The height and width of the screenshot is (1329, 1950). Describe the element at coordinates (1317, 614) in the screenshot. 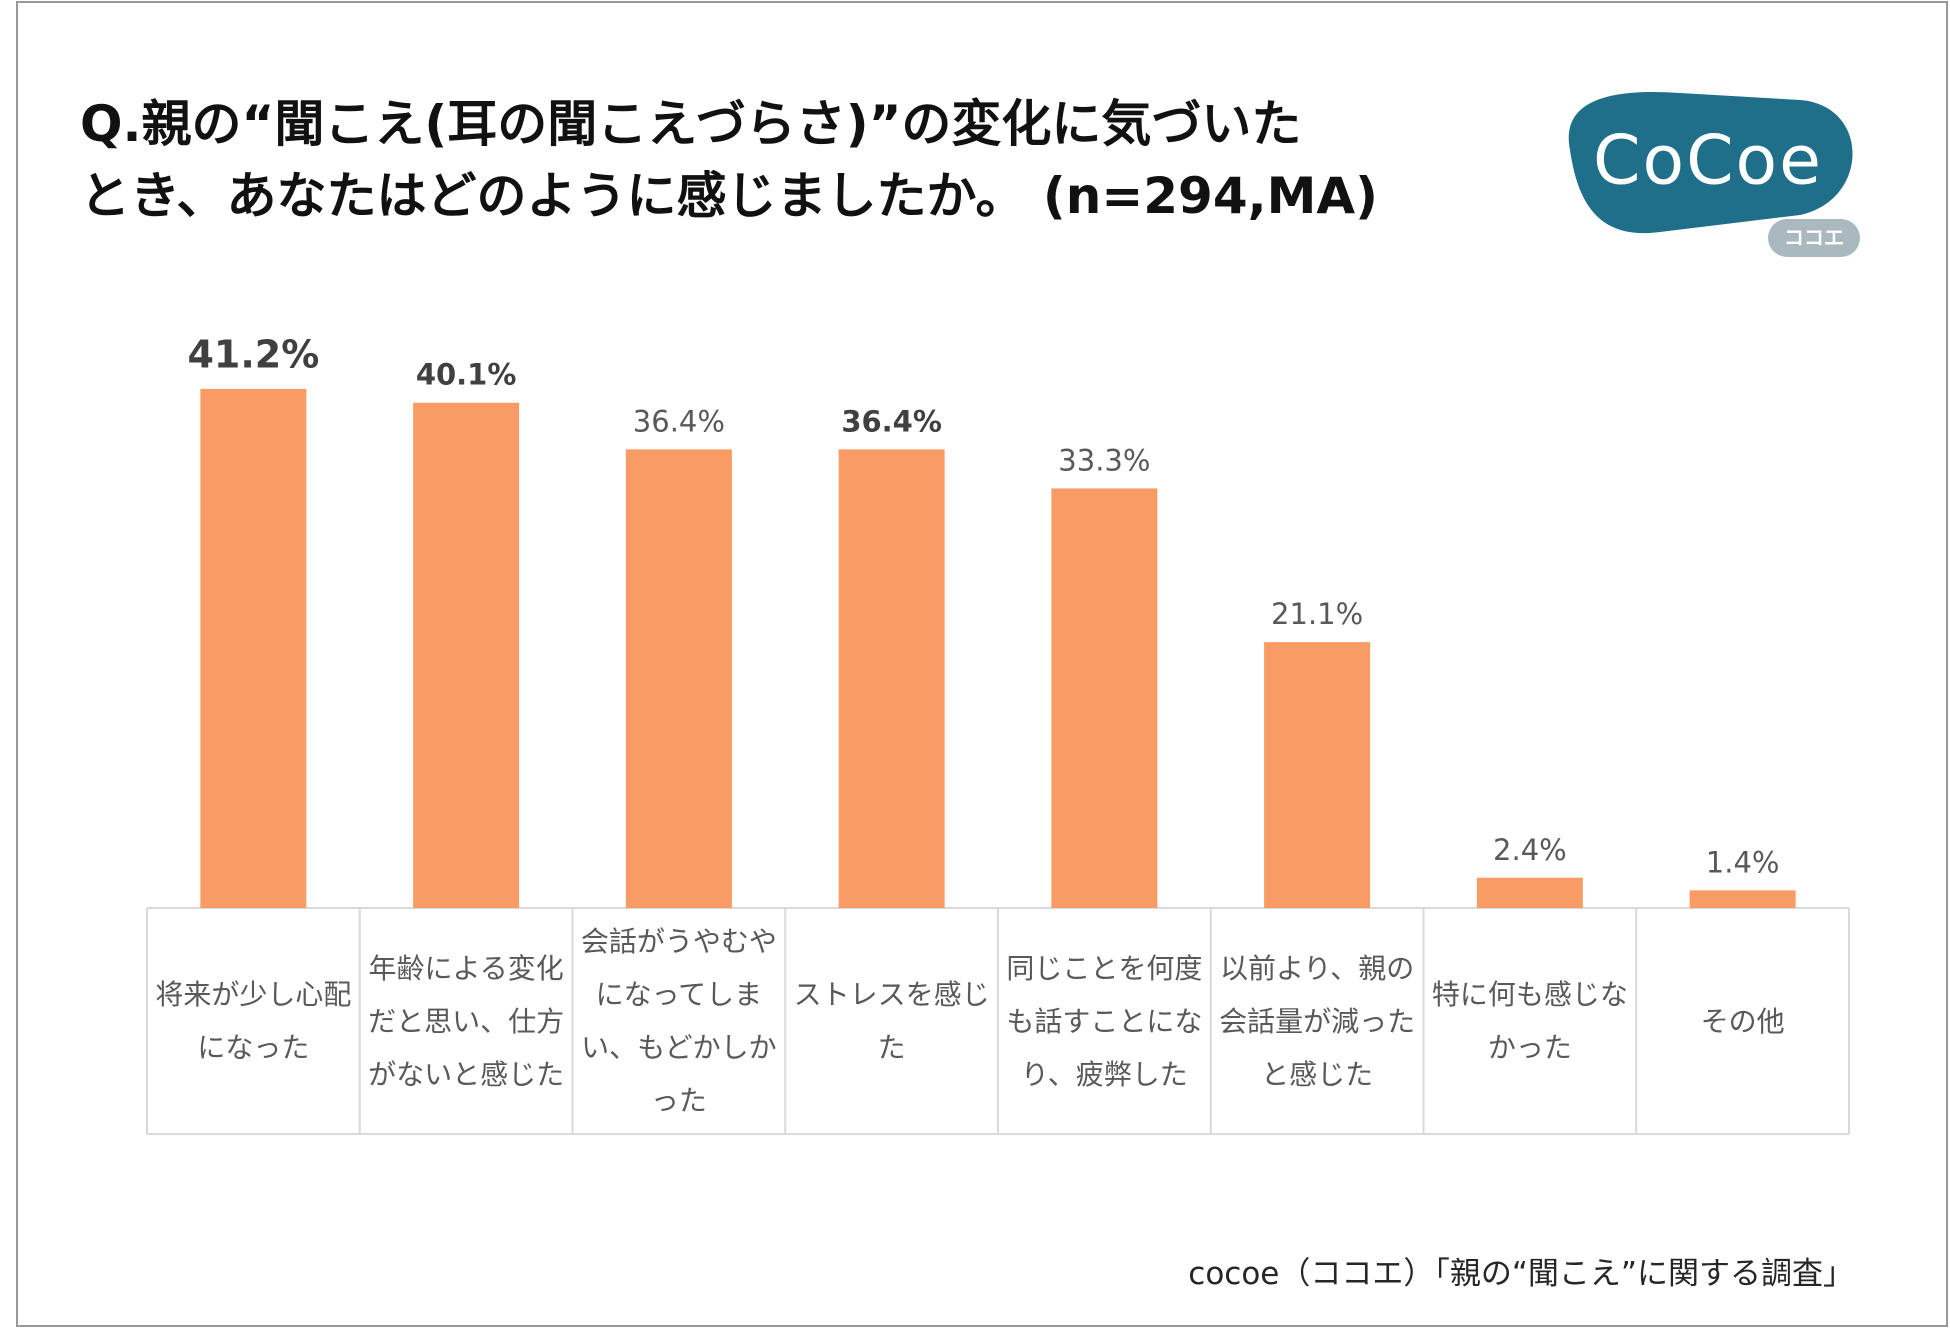

I see `value-label: 21.1%` at that location.